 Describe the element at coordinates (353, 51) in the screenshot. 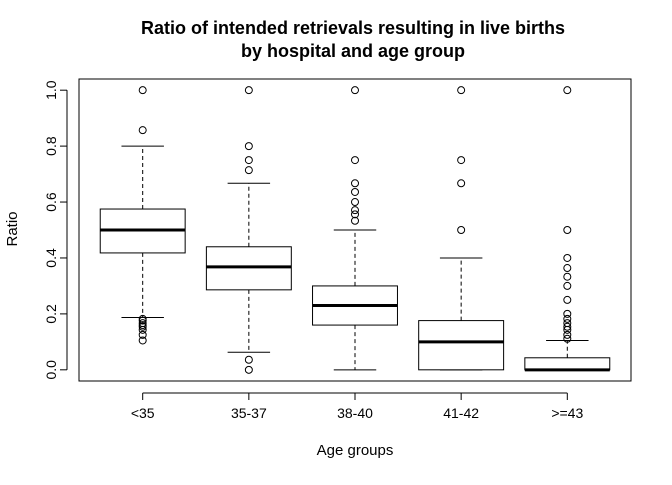

I see `chart-subtitle: by hospital and age group` at that location.